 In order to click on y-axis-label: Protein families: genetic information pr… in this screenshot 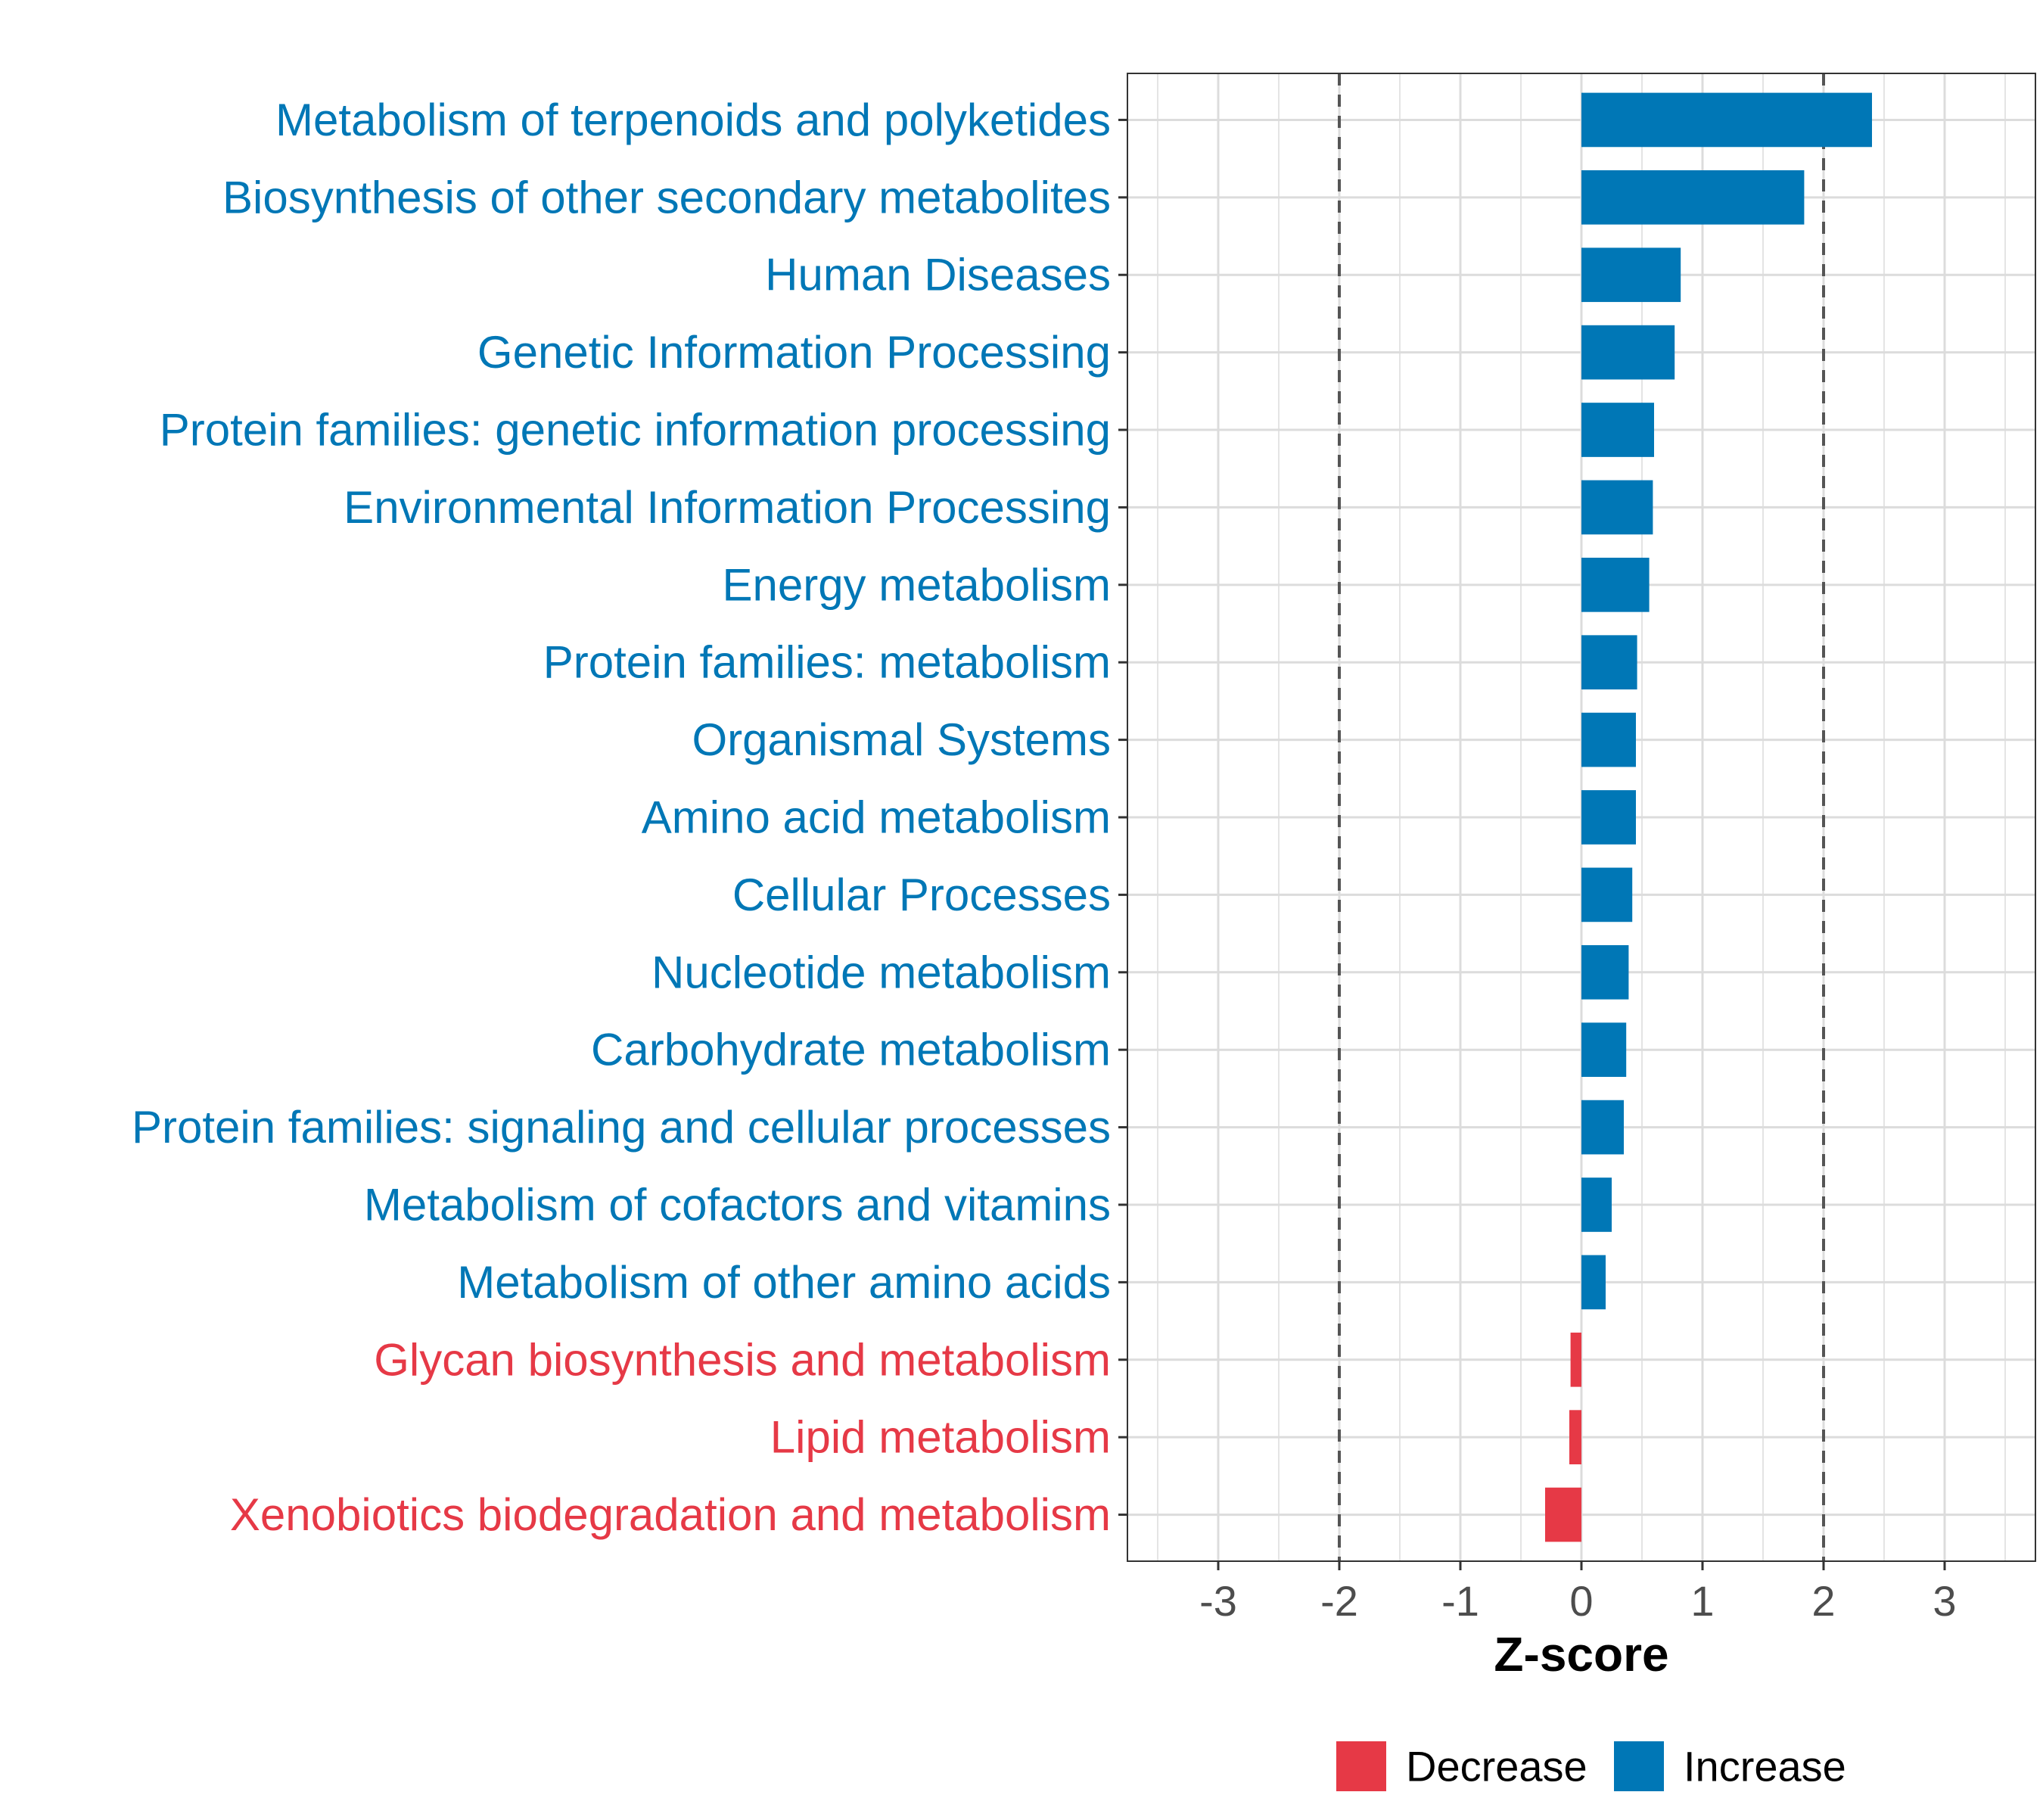, I will do `click(636, 430)`.